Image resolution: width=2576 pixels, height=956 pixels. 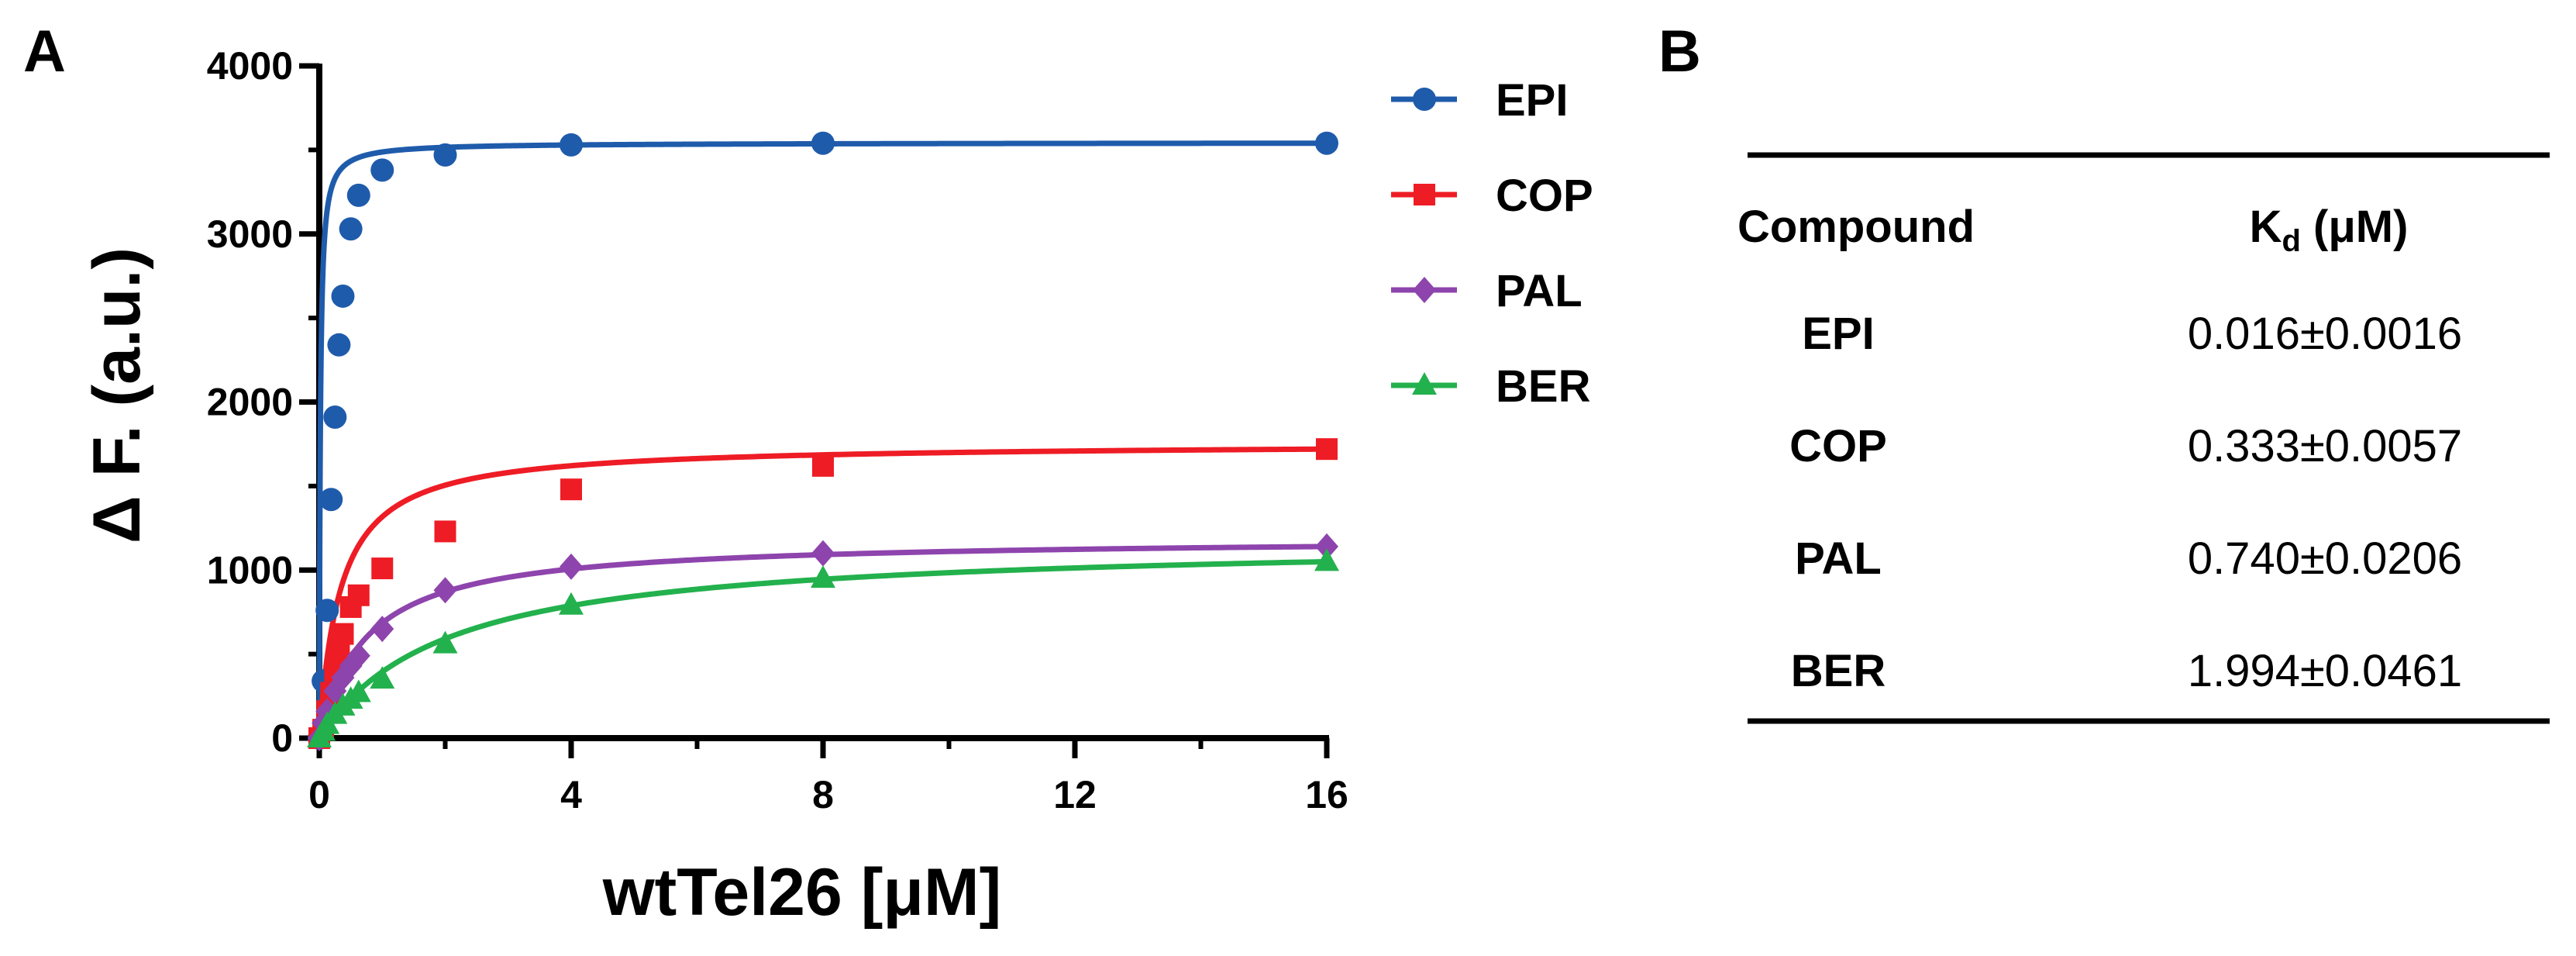 I want to click on fit-curve-cop, so click(x=822, y=594).